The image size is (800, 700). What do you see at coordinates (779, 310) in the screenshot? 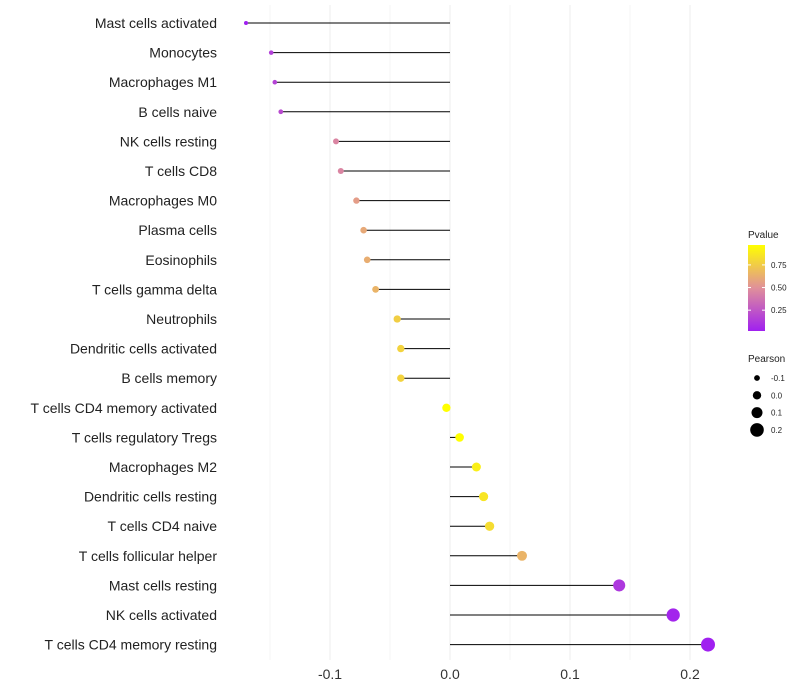
I see `colorbar-tick-label: 0.25` at bounding box center [779, 310].